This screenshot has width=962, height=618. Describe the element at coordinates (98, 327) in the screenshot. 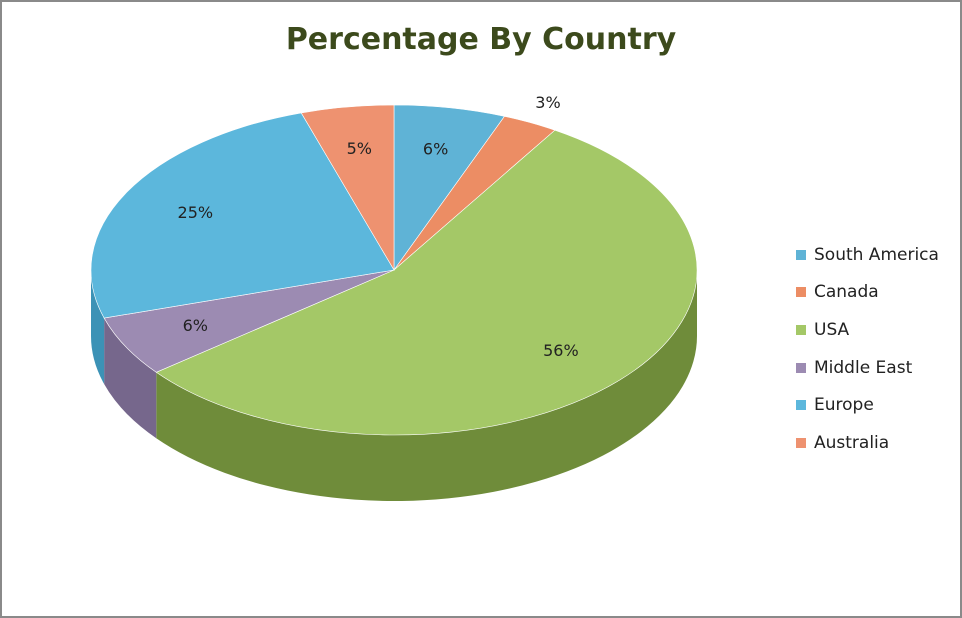

I see `pie-side-europe` at that location.